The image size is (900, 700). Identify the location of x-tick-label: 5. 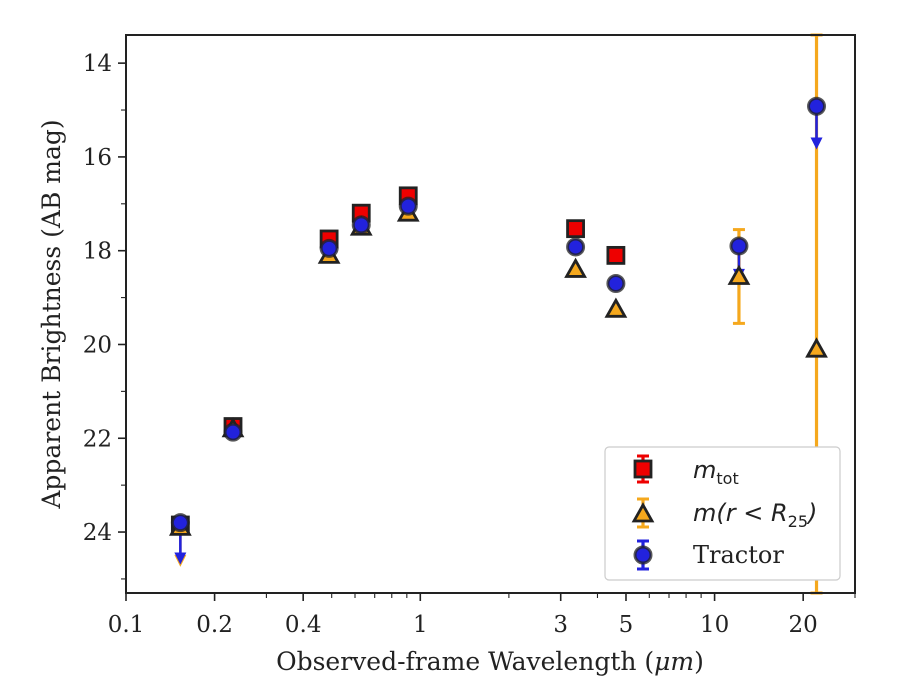
(626, 625).